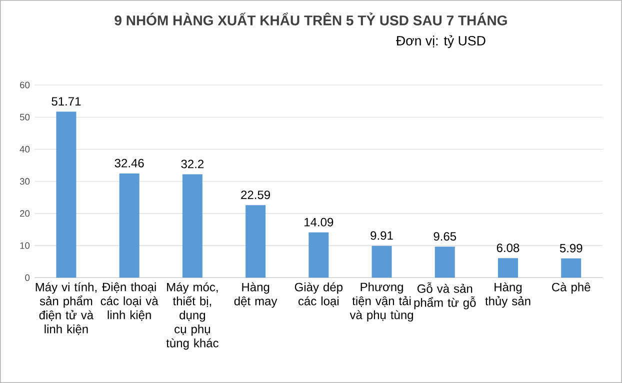 The width and height of the screenshot is (622, 383). Describe the element at coordinates (445, 236) in the screenshot. I see `data-label: 9.65` at that location.